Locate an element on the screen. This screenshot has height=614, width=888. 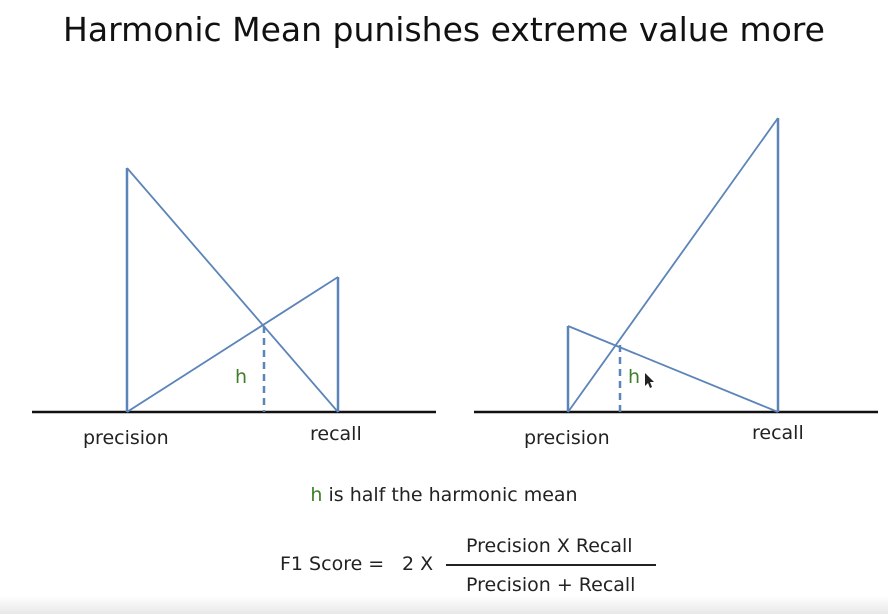
fraction-bar is located at coordinates (551, 565).